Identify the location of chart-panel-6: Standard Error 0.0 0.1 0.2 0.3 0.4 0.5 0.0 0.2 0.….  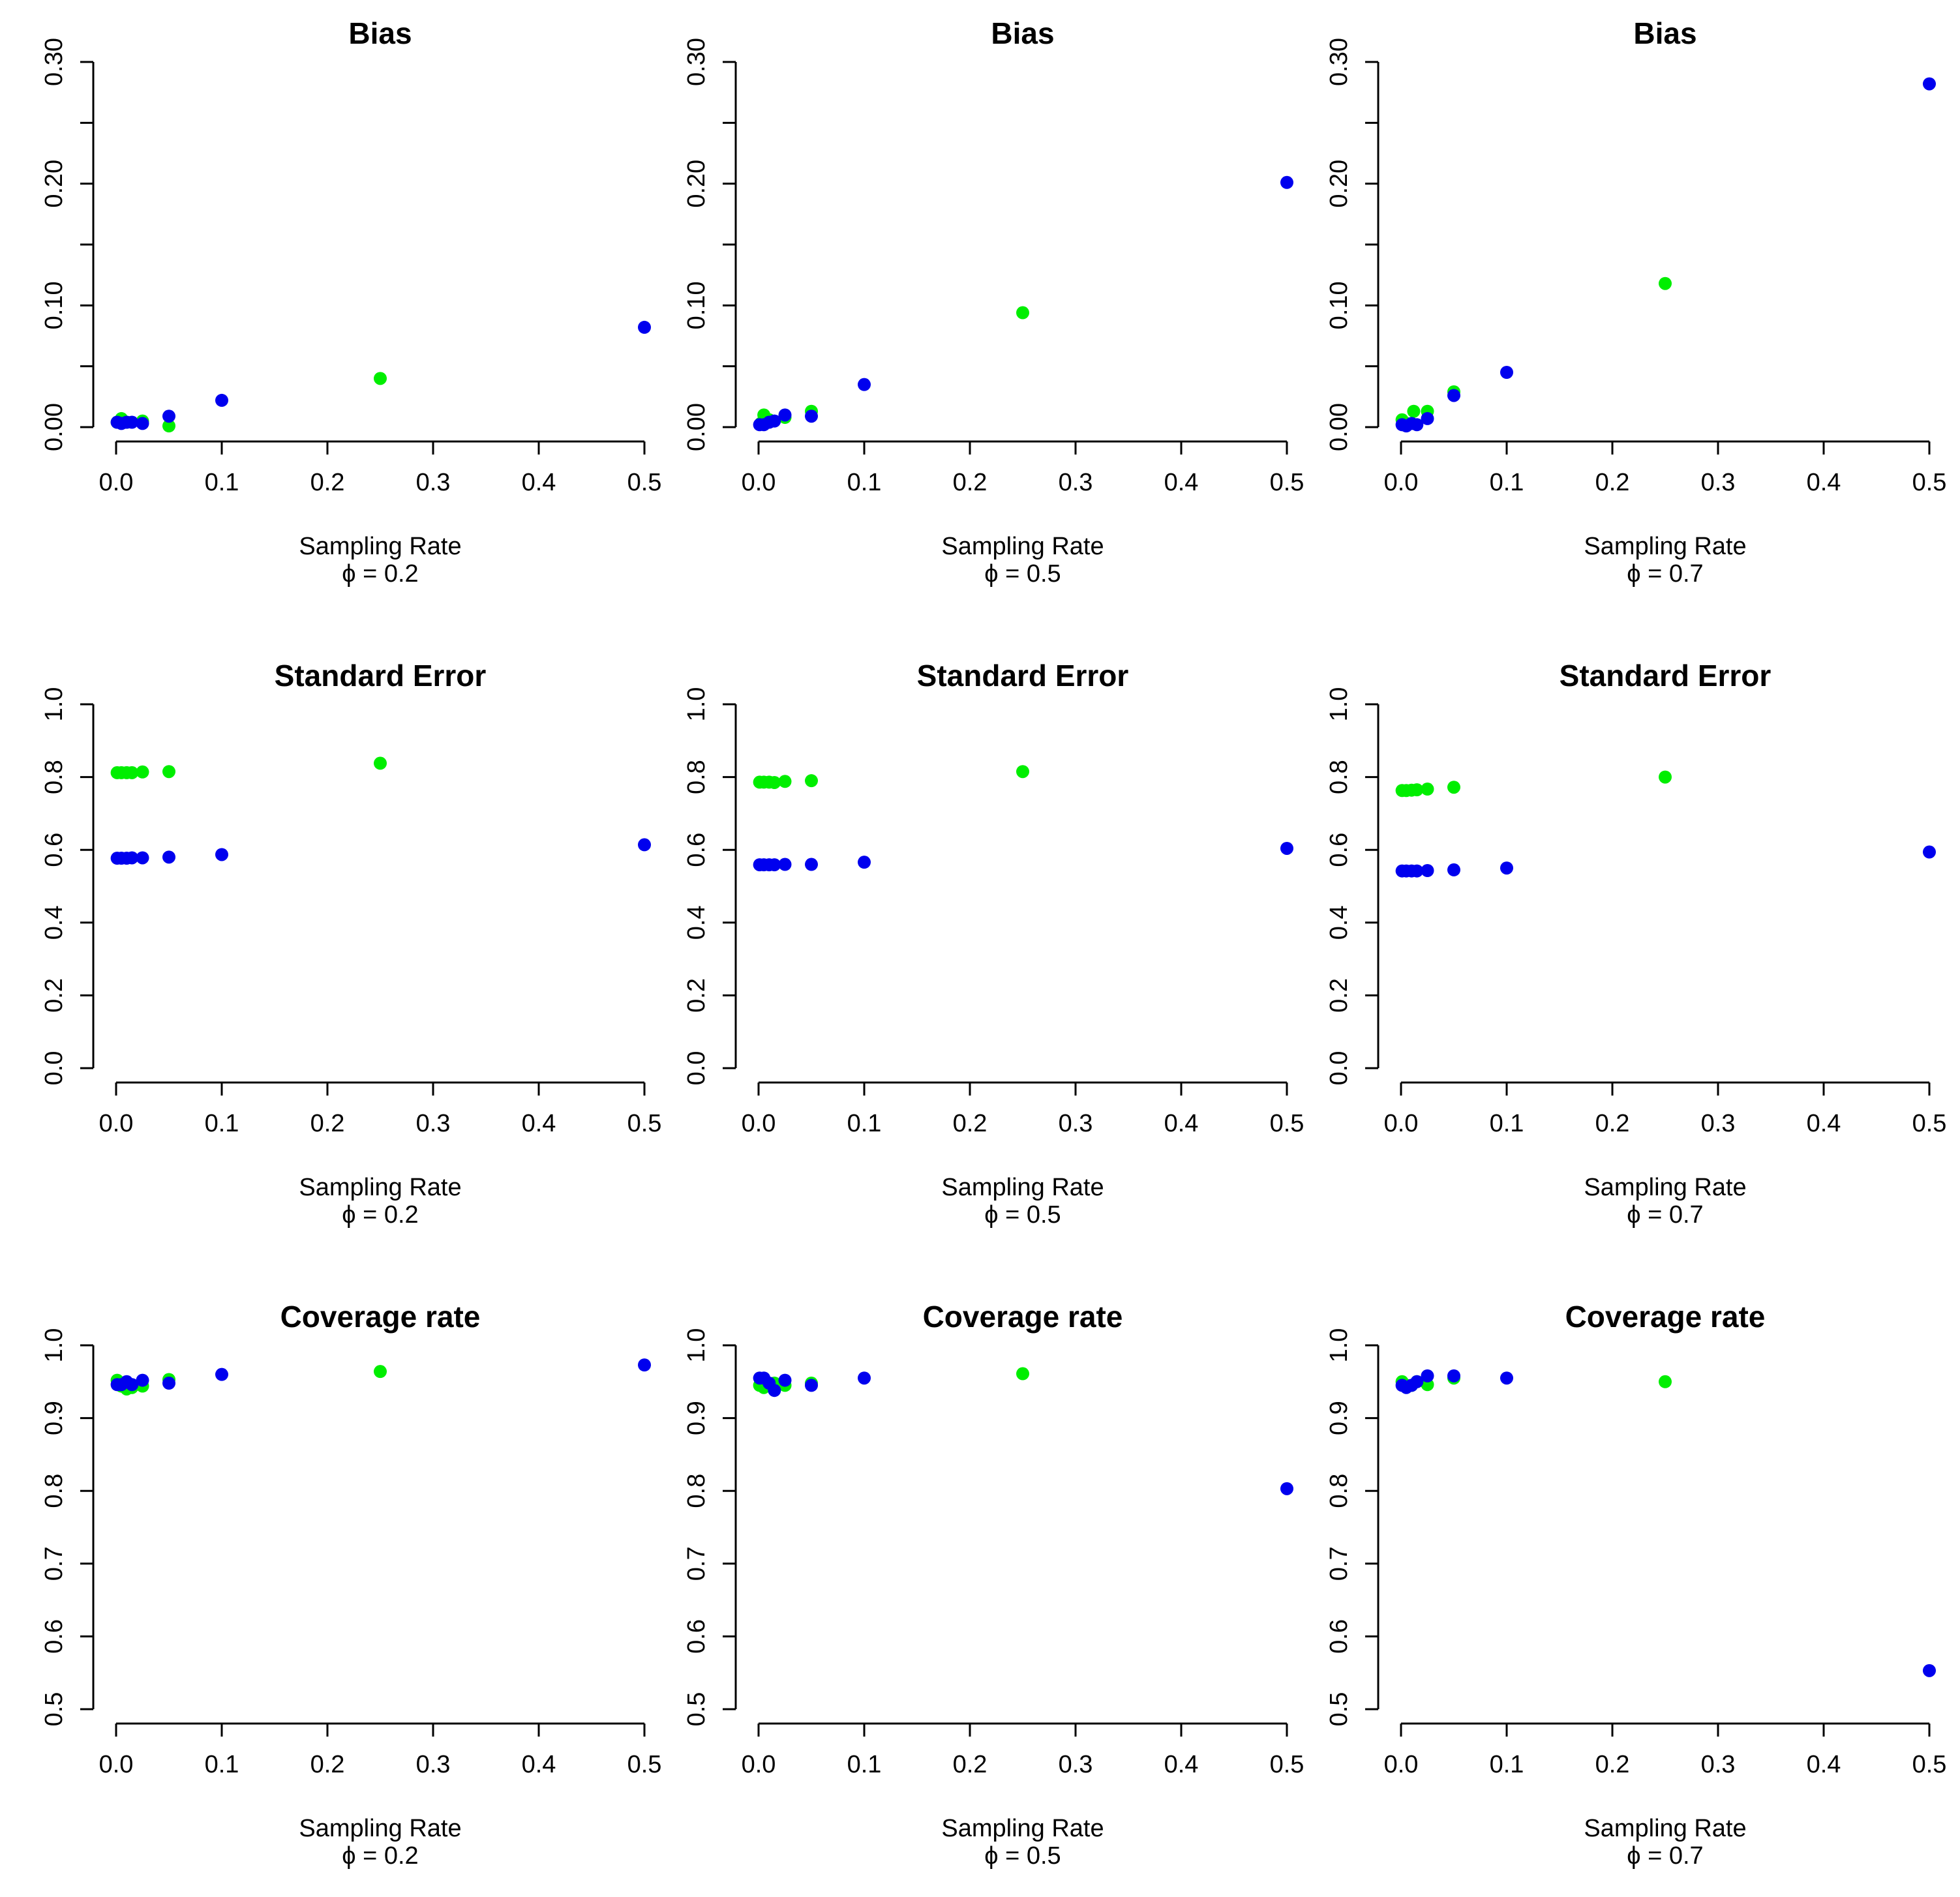
(1635, 944).